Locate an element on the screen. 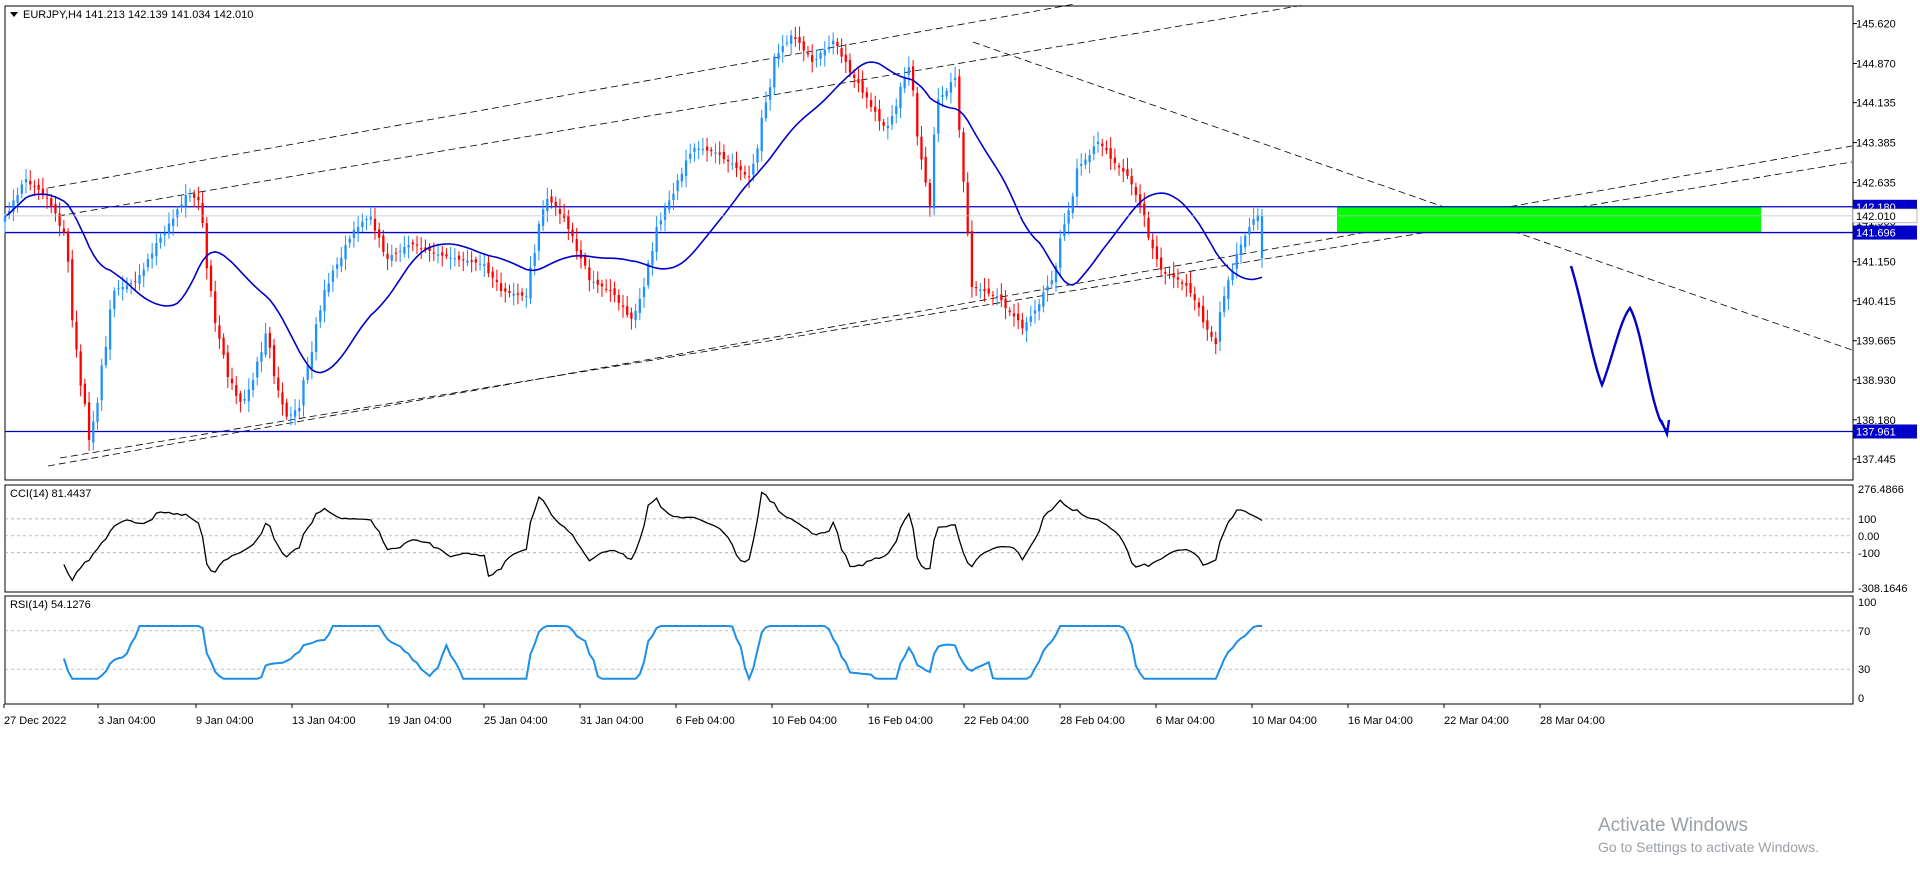 The height and width of the screenshot is (891, 1920). rsi-tick-0: 100 is located at coordinates (1867, 603).